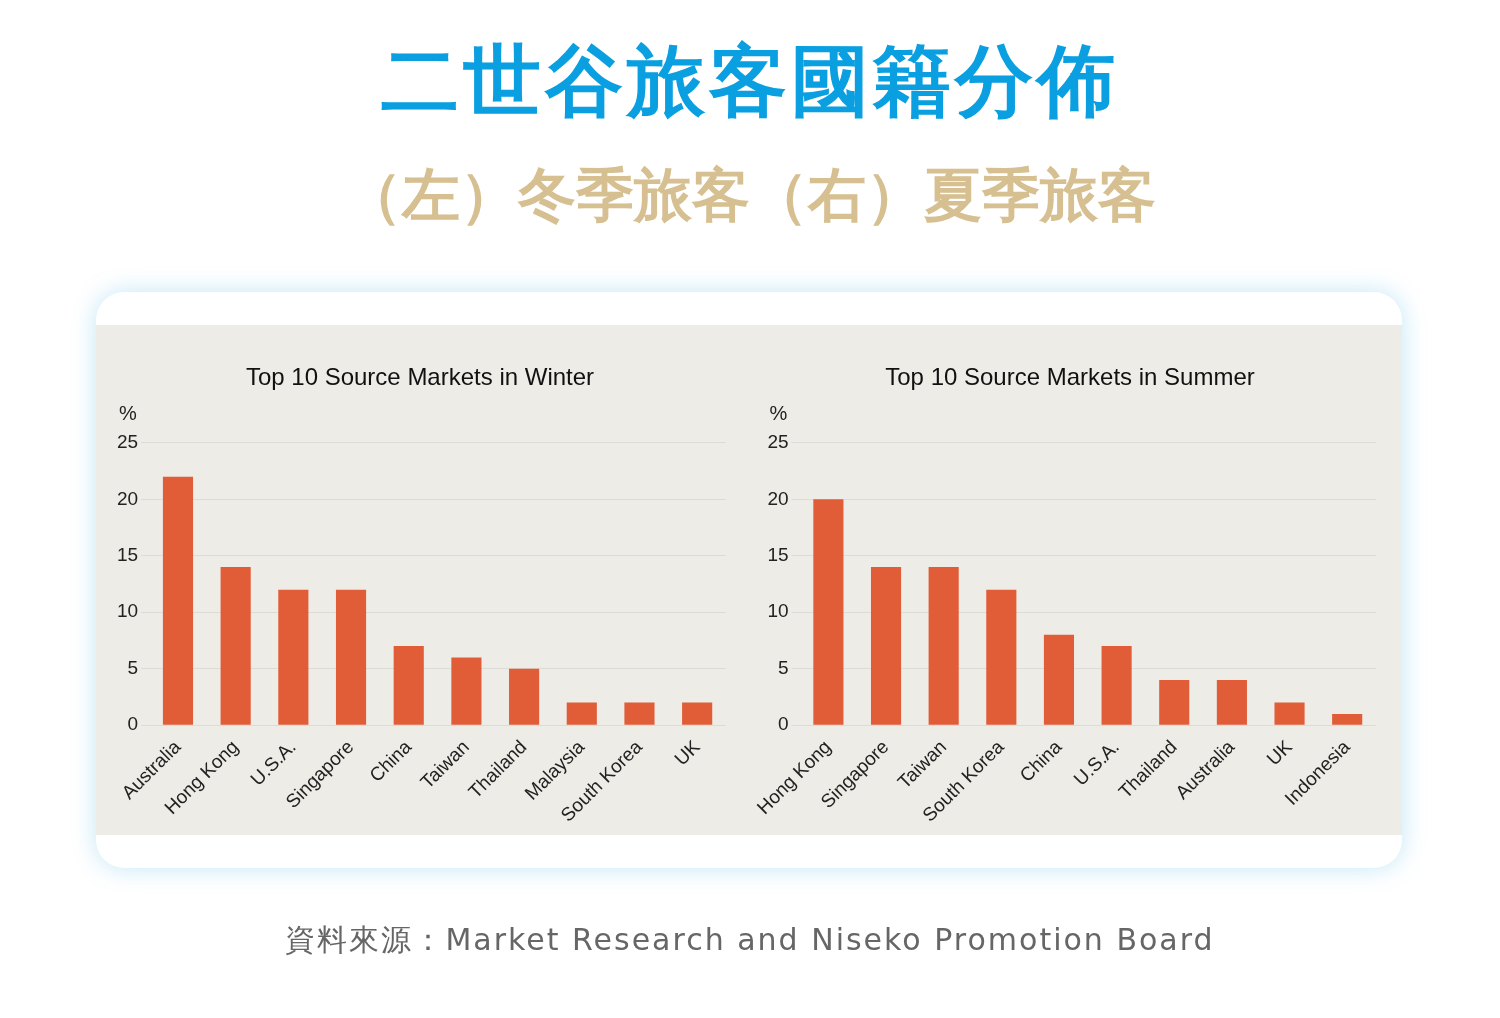 This screenshot has width=1500, height=1018. What do you see at coordinates (750, 940) in the screenshot?
I see `source-note: 資料來源：Market Research and Niseko Promotion Board` at bounding box center [750, 940].